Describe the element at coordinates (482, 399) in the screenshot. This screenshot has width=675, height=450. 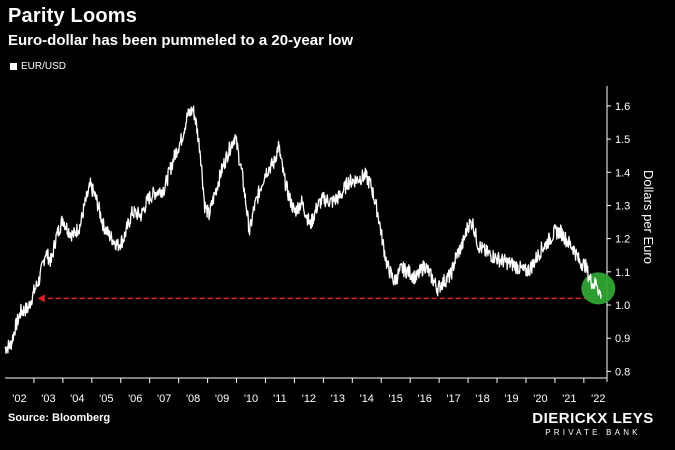
I see `x-tick-label: '18` at that location.